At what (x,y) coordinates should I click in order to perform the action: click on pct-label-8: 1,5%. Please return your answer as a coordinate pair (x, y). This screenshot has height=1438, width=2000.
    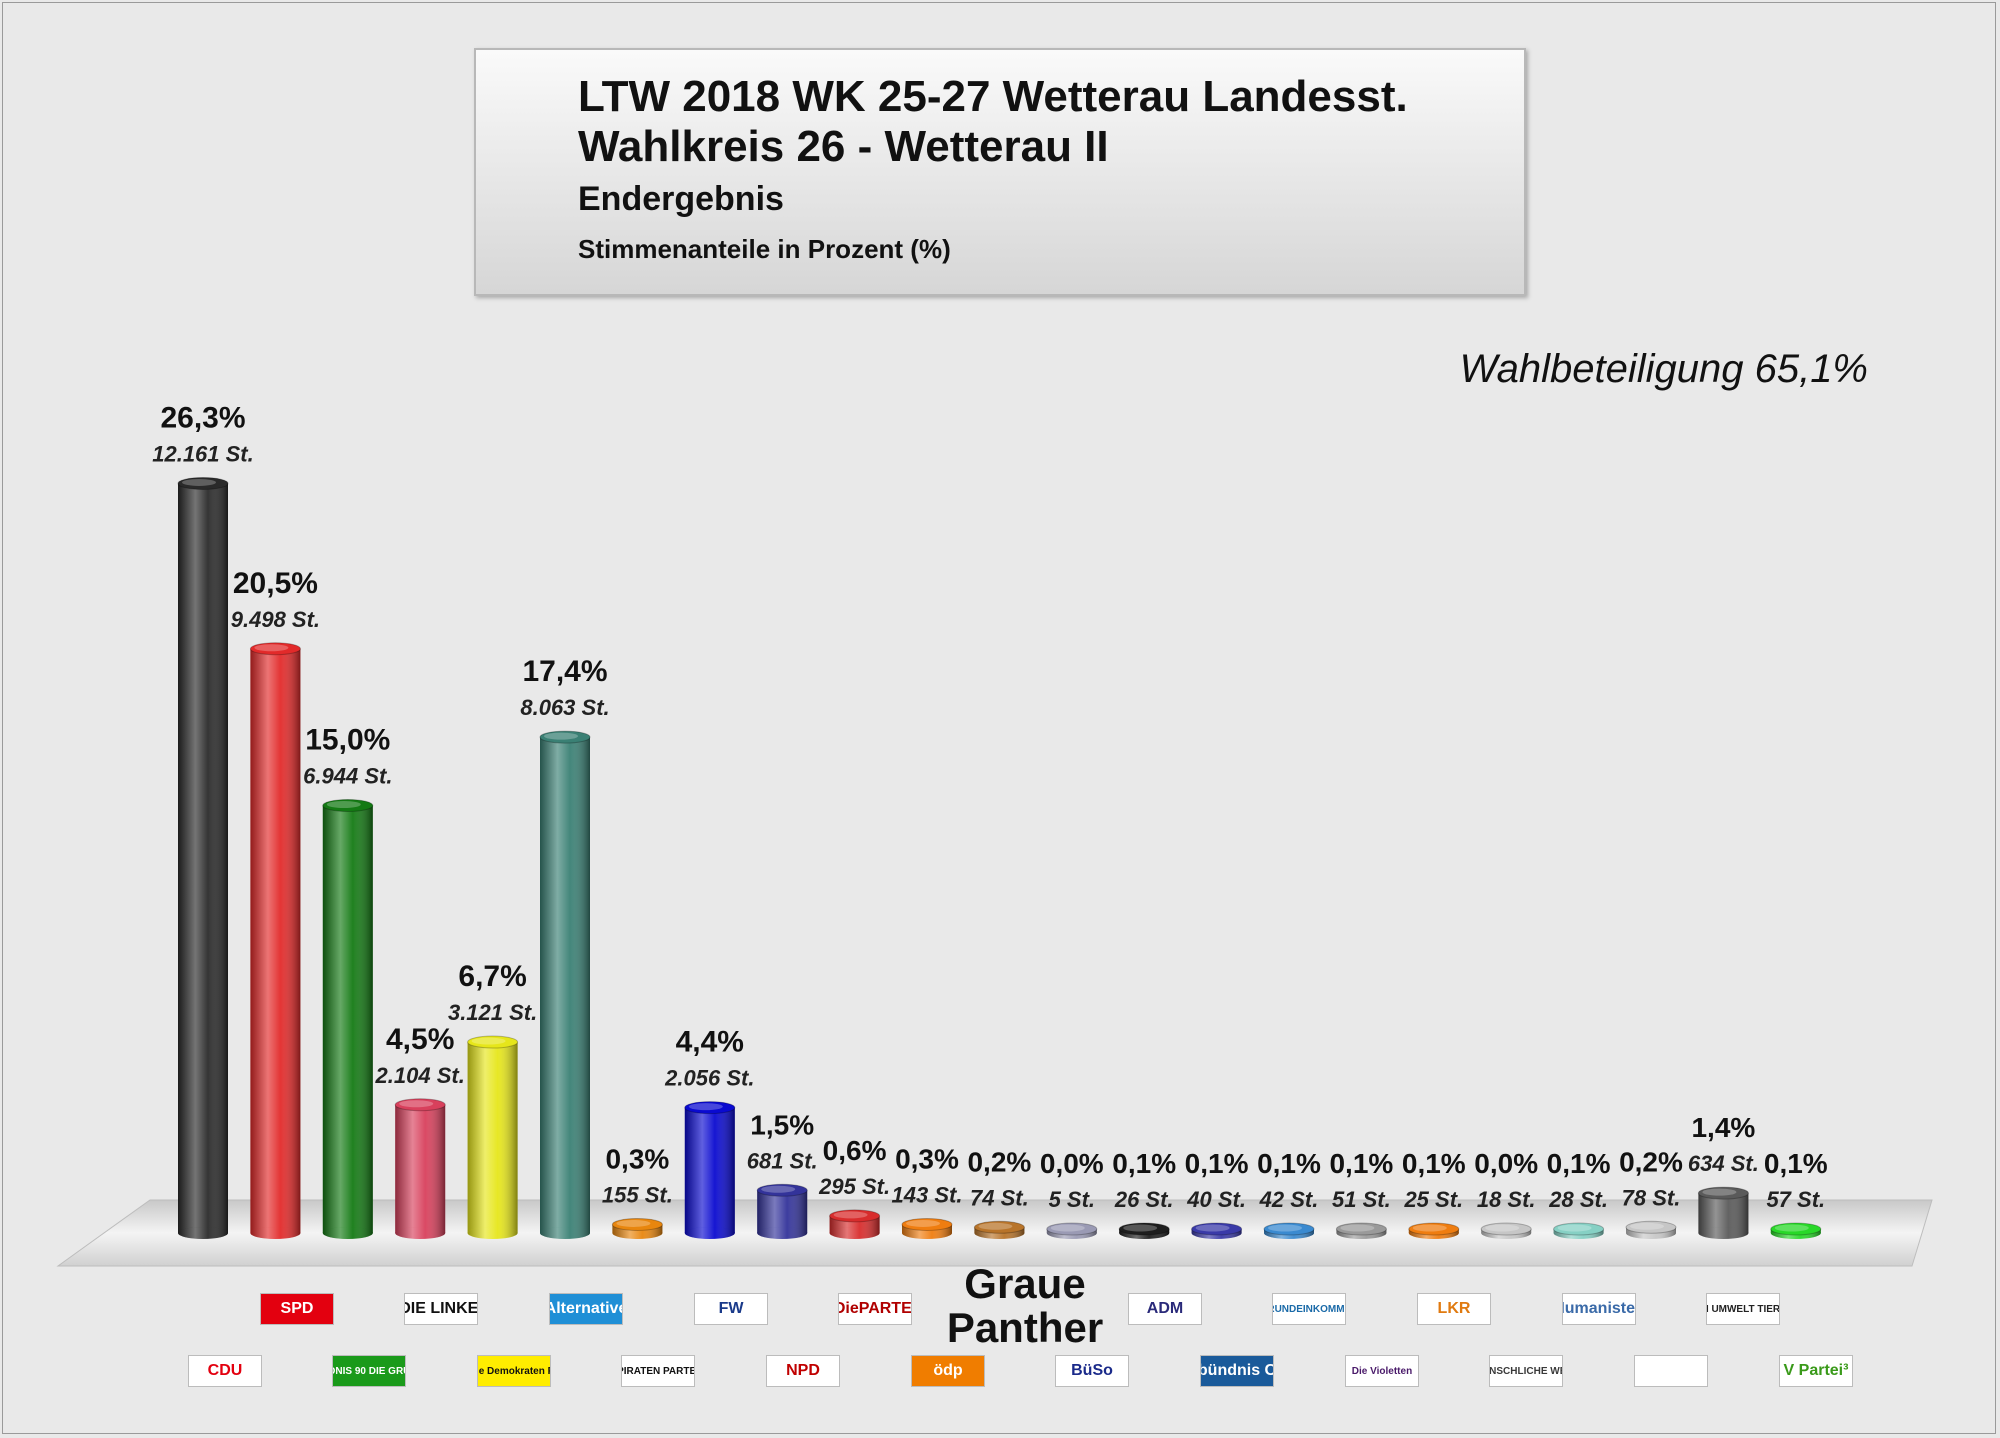
    Looking at the image, I should click on (782, 1124).